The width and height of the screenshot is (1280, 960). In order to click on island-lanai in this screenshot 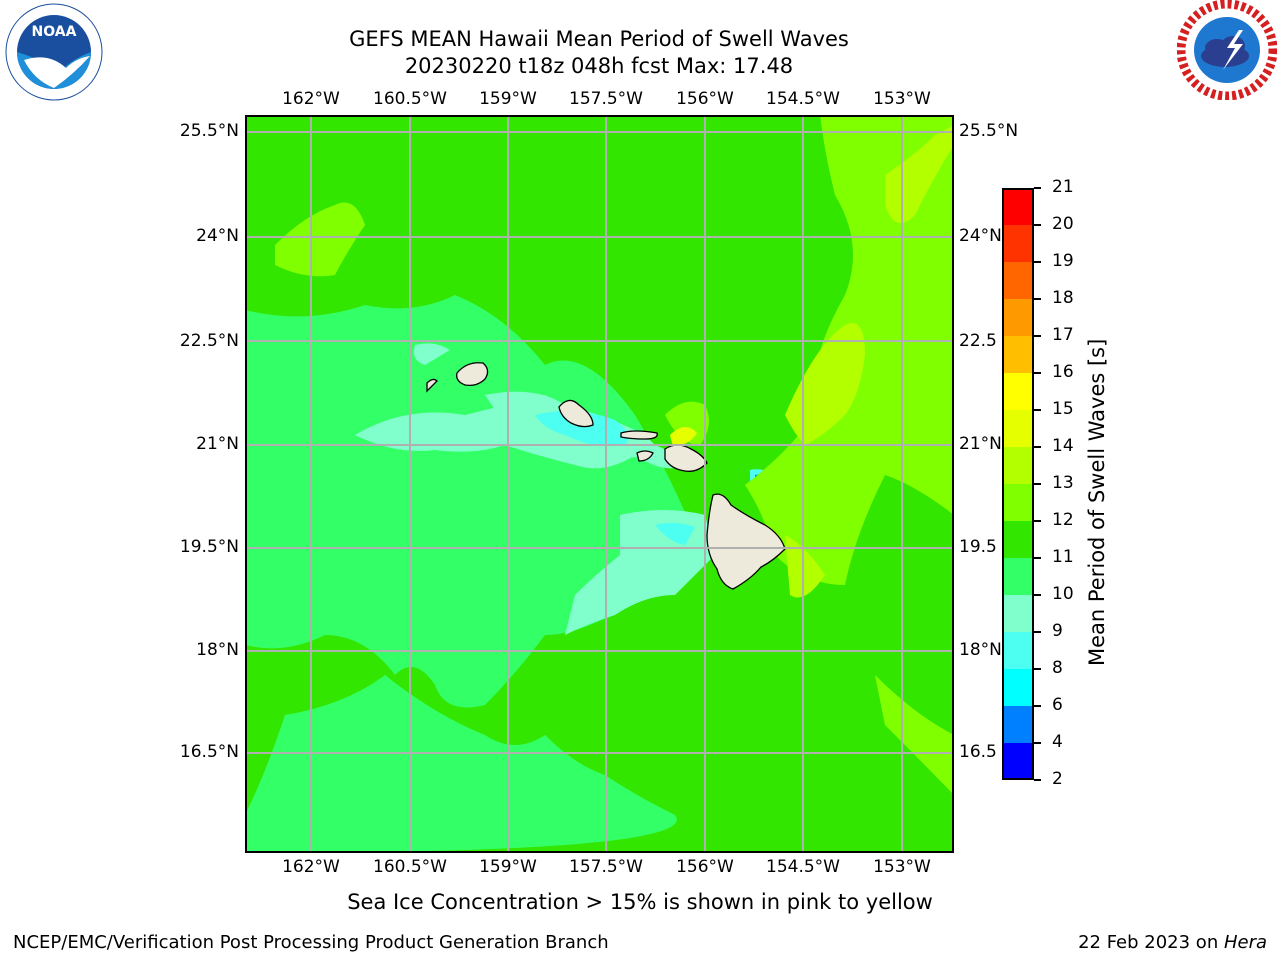, I will do `click(645, 456)`.